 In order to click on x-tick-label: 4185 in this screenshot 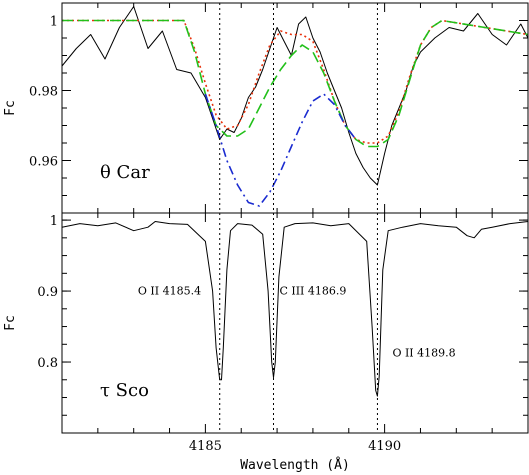, I will do `click(205, 446)`.